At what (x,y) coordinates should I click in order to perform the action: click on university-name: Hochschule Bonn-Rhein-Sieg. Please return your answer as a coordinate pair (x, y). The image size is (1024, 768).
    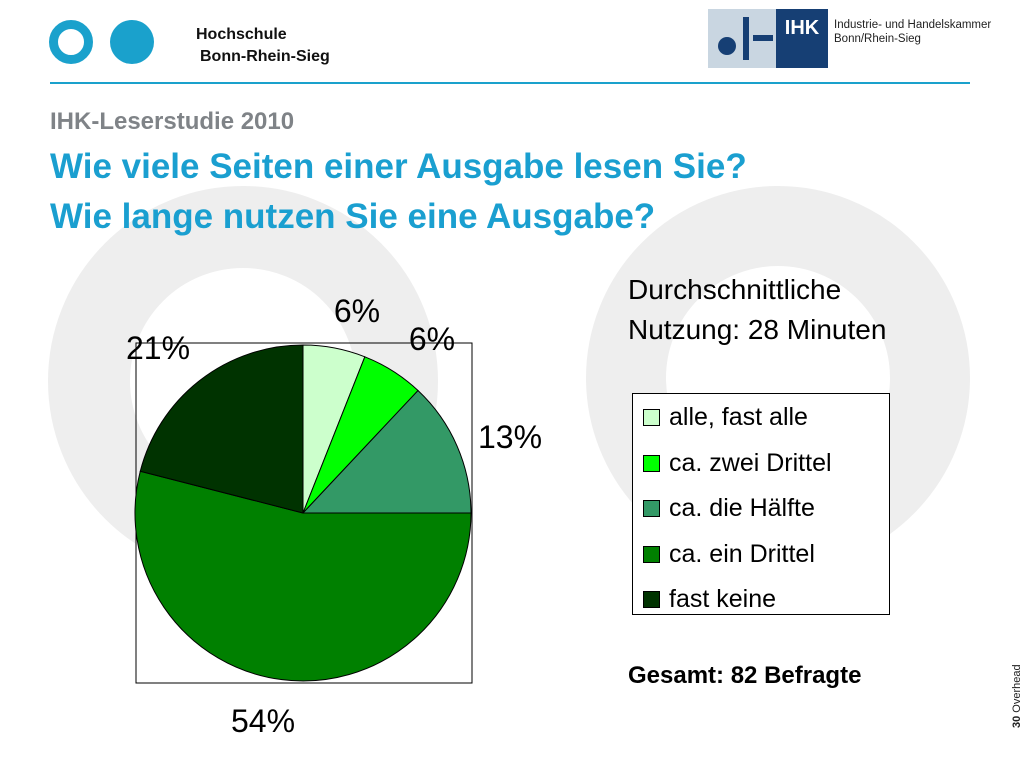
    Looking at the image, I should click on (263, 46).